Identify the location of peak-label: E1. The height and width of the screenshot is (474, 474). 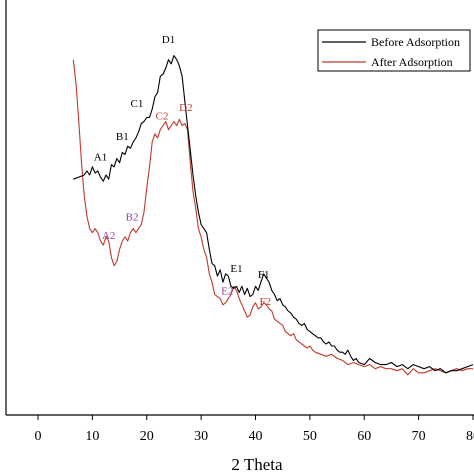
(236, 269).